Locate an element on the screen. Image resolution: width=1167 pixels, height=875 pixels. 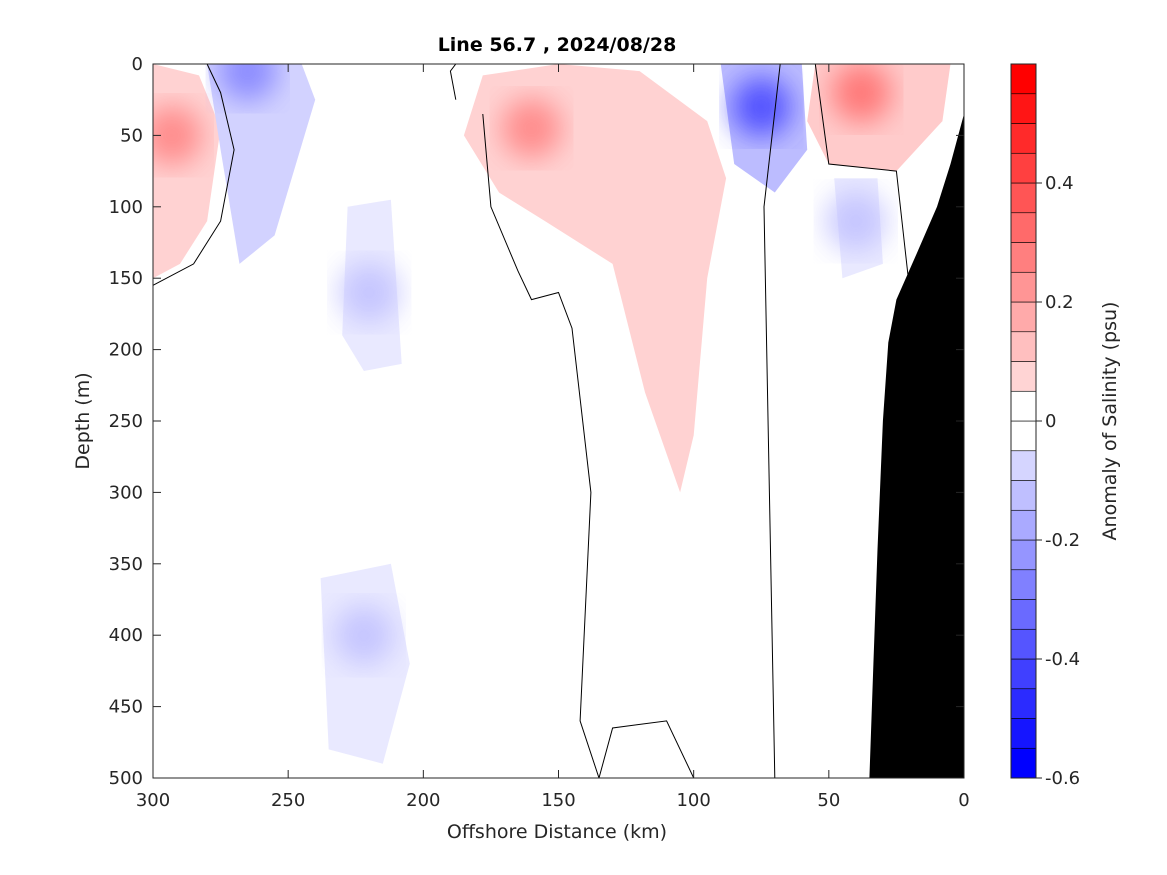
y-tick-label: 250 is located at coordinates (126, 421).